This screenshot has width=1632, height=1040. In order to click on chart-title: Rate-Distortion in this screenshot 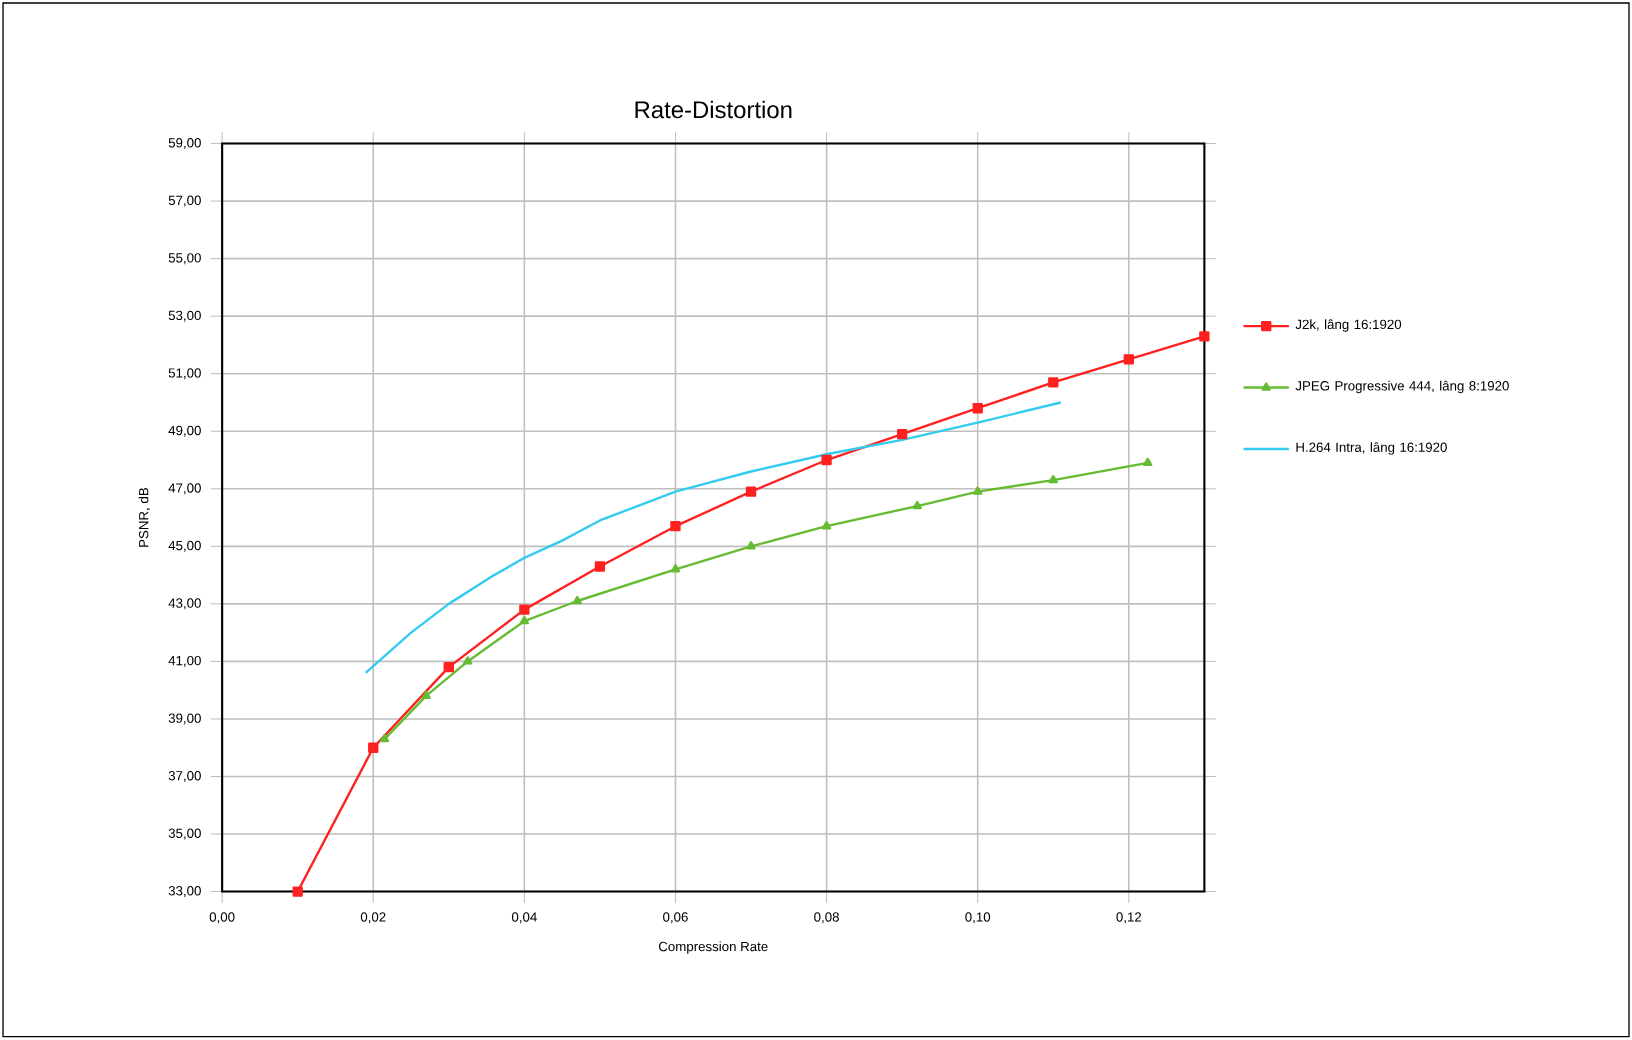, I will do `click(713, 109)`.